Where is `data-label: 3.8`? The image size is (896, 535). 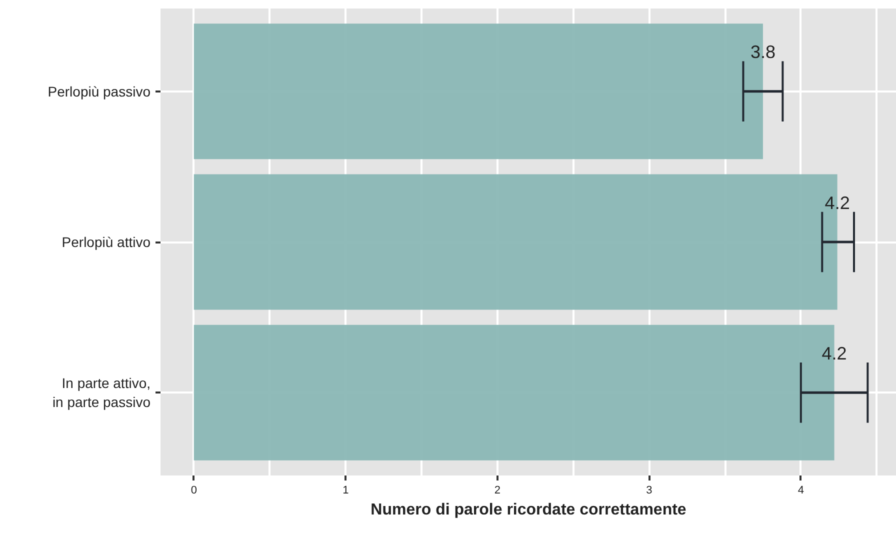
data-label: 3.8 is located at coordinates (763, 52).